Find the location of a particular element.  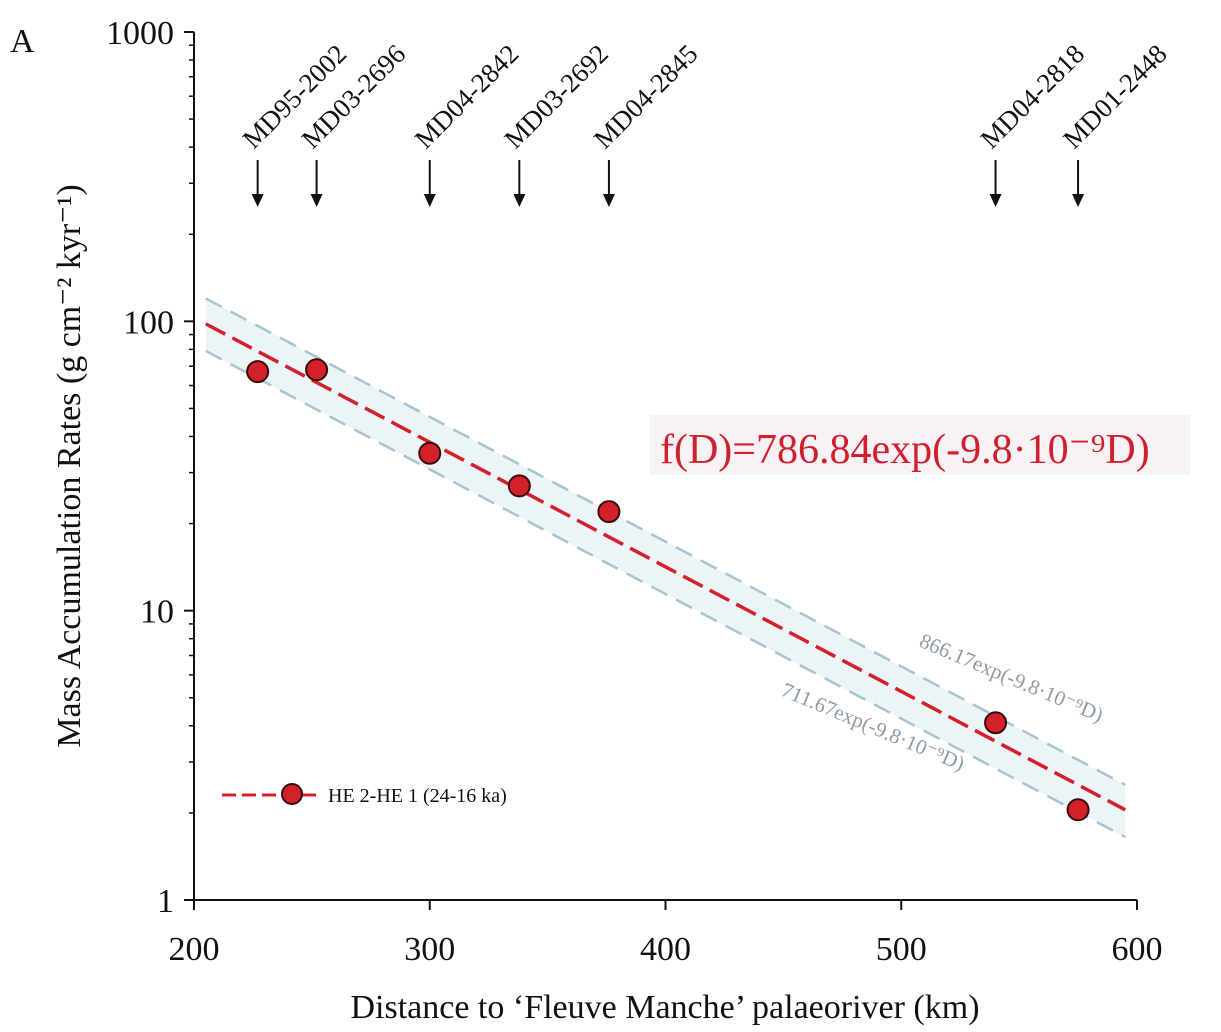

y-tick-label: 1 is located at coordinates (165, 901).